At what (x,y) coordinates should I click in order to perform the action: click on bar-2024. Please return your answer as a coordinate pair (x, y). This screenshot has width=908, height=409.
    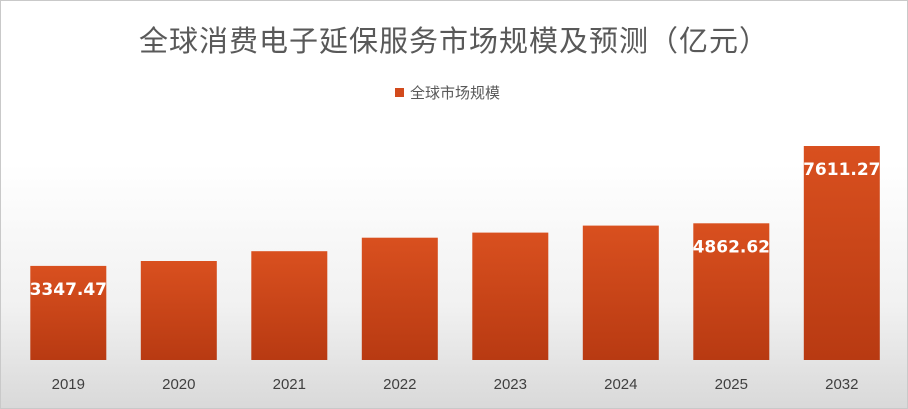
    Looking at the image, I should click on (620, 292).